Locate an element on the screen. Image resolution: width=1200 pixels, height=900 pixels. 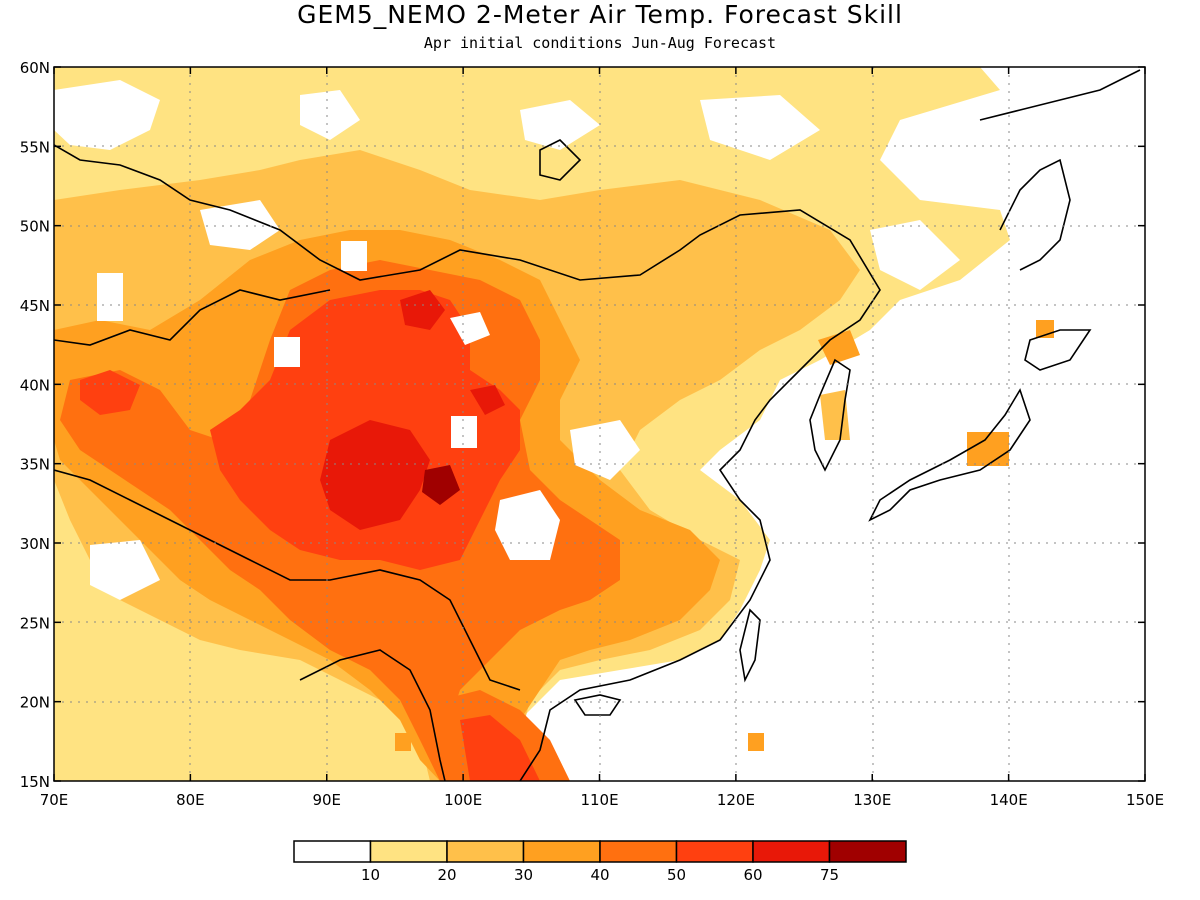
colorbar-label: 75 is located at coordinates (829, 875).